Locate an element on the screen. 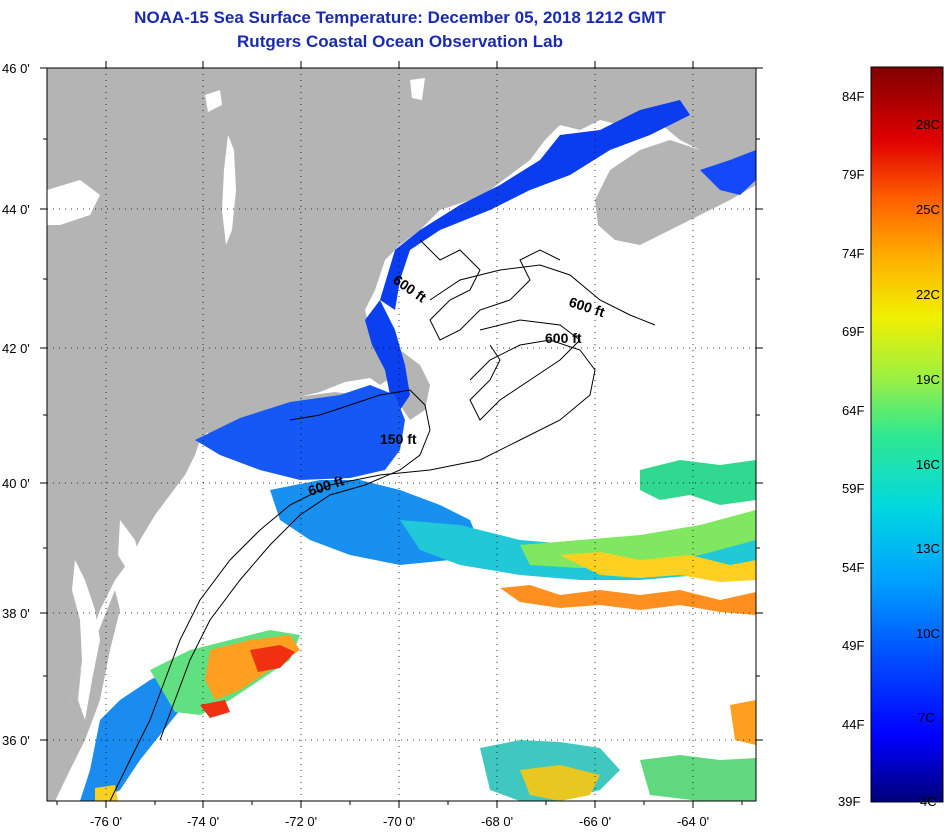 This screenshot has width=944, height=832. colorbar-c-10: 10C is located at coordinates (928, 633).